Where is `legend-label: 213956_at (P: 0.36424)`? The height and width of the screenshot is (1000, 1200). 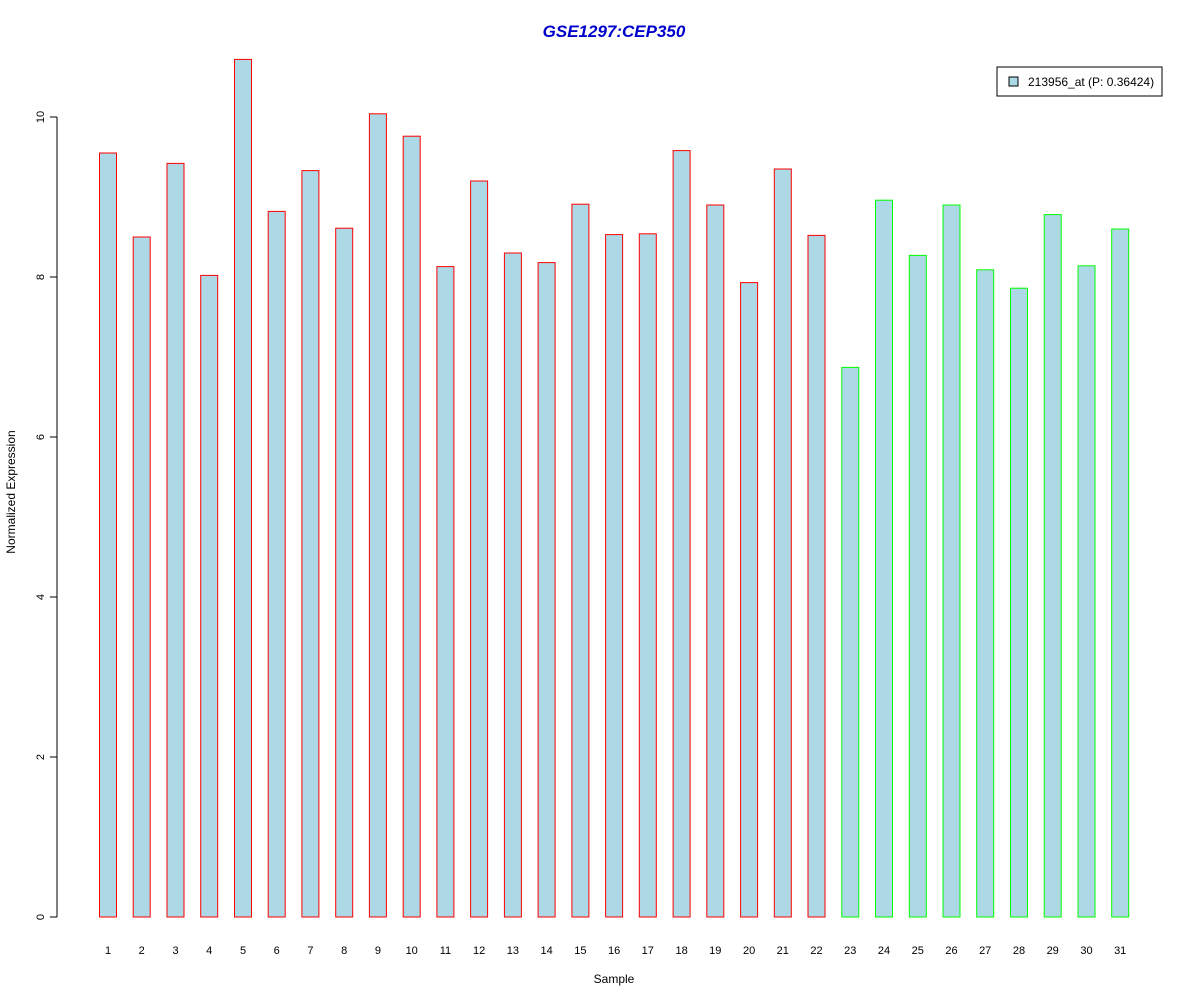 legend-label: 213956_at (P: 0.36424) is located at coordinates (1091, 82).